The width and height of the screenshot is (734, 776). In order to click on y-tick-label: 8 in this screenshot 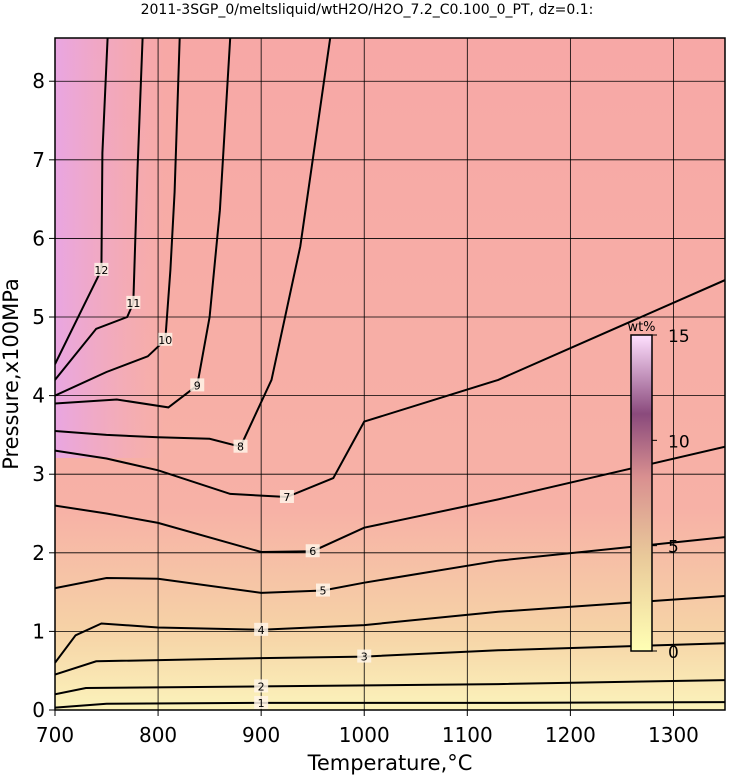, I will do `click(38, 81)`.